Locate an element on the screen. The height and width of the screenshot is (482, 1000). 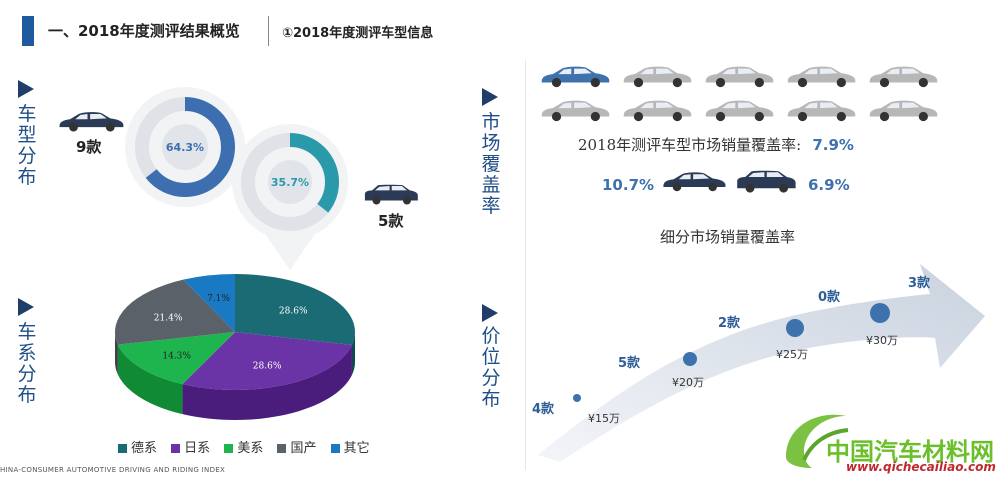
pie-sides is located at coordinates (235, 376).